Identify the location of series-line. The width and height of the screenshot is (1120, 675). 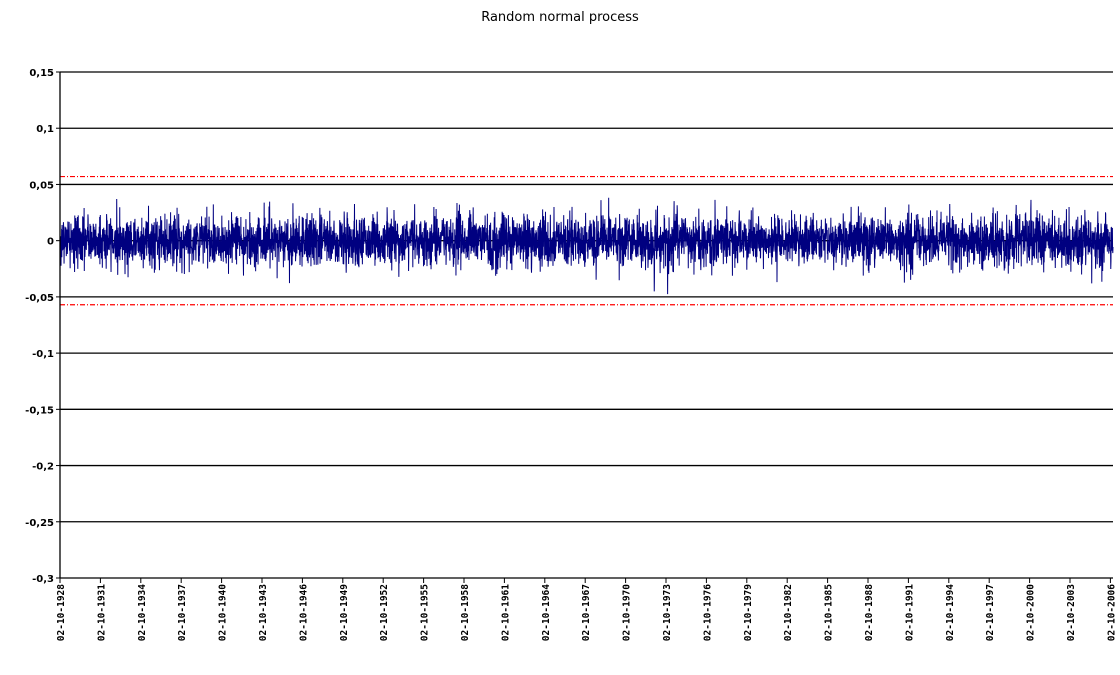
(586, 246).